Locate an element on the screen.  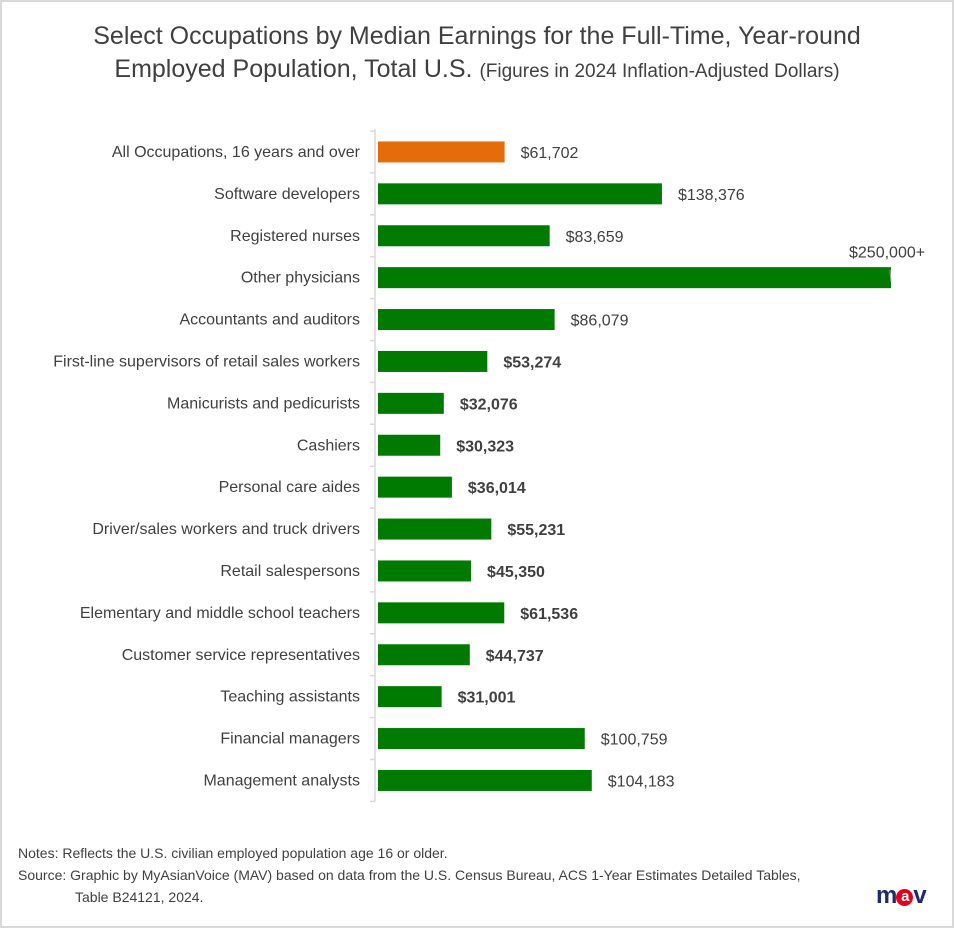
category-label: Teaching assistants is located at coordinates (290, 697).